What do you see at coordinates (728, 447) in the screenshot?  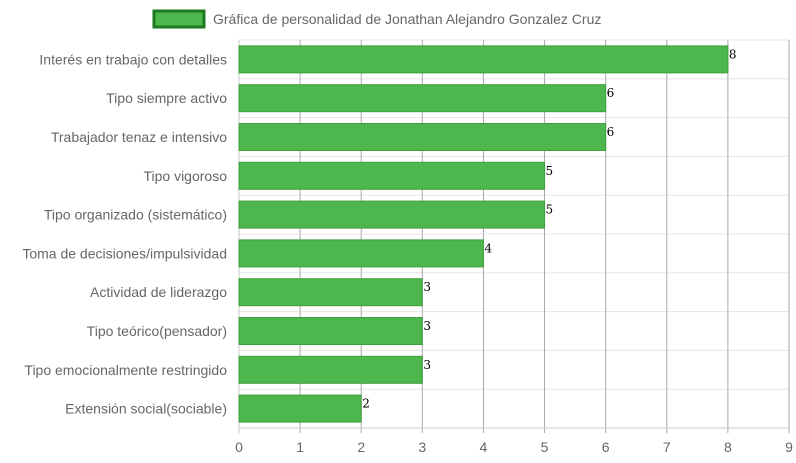 I see `x-tick-label: 8` at bounding box center [728, 447].